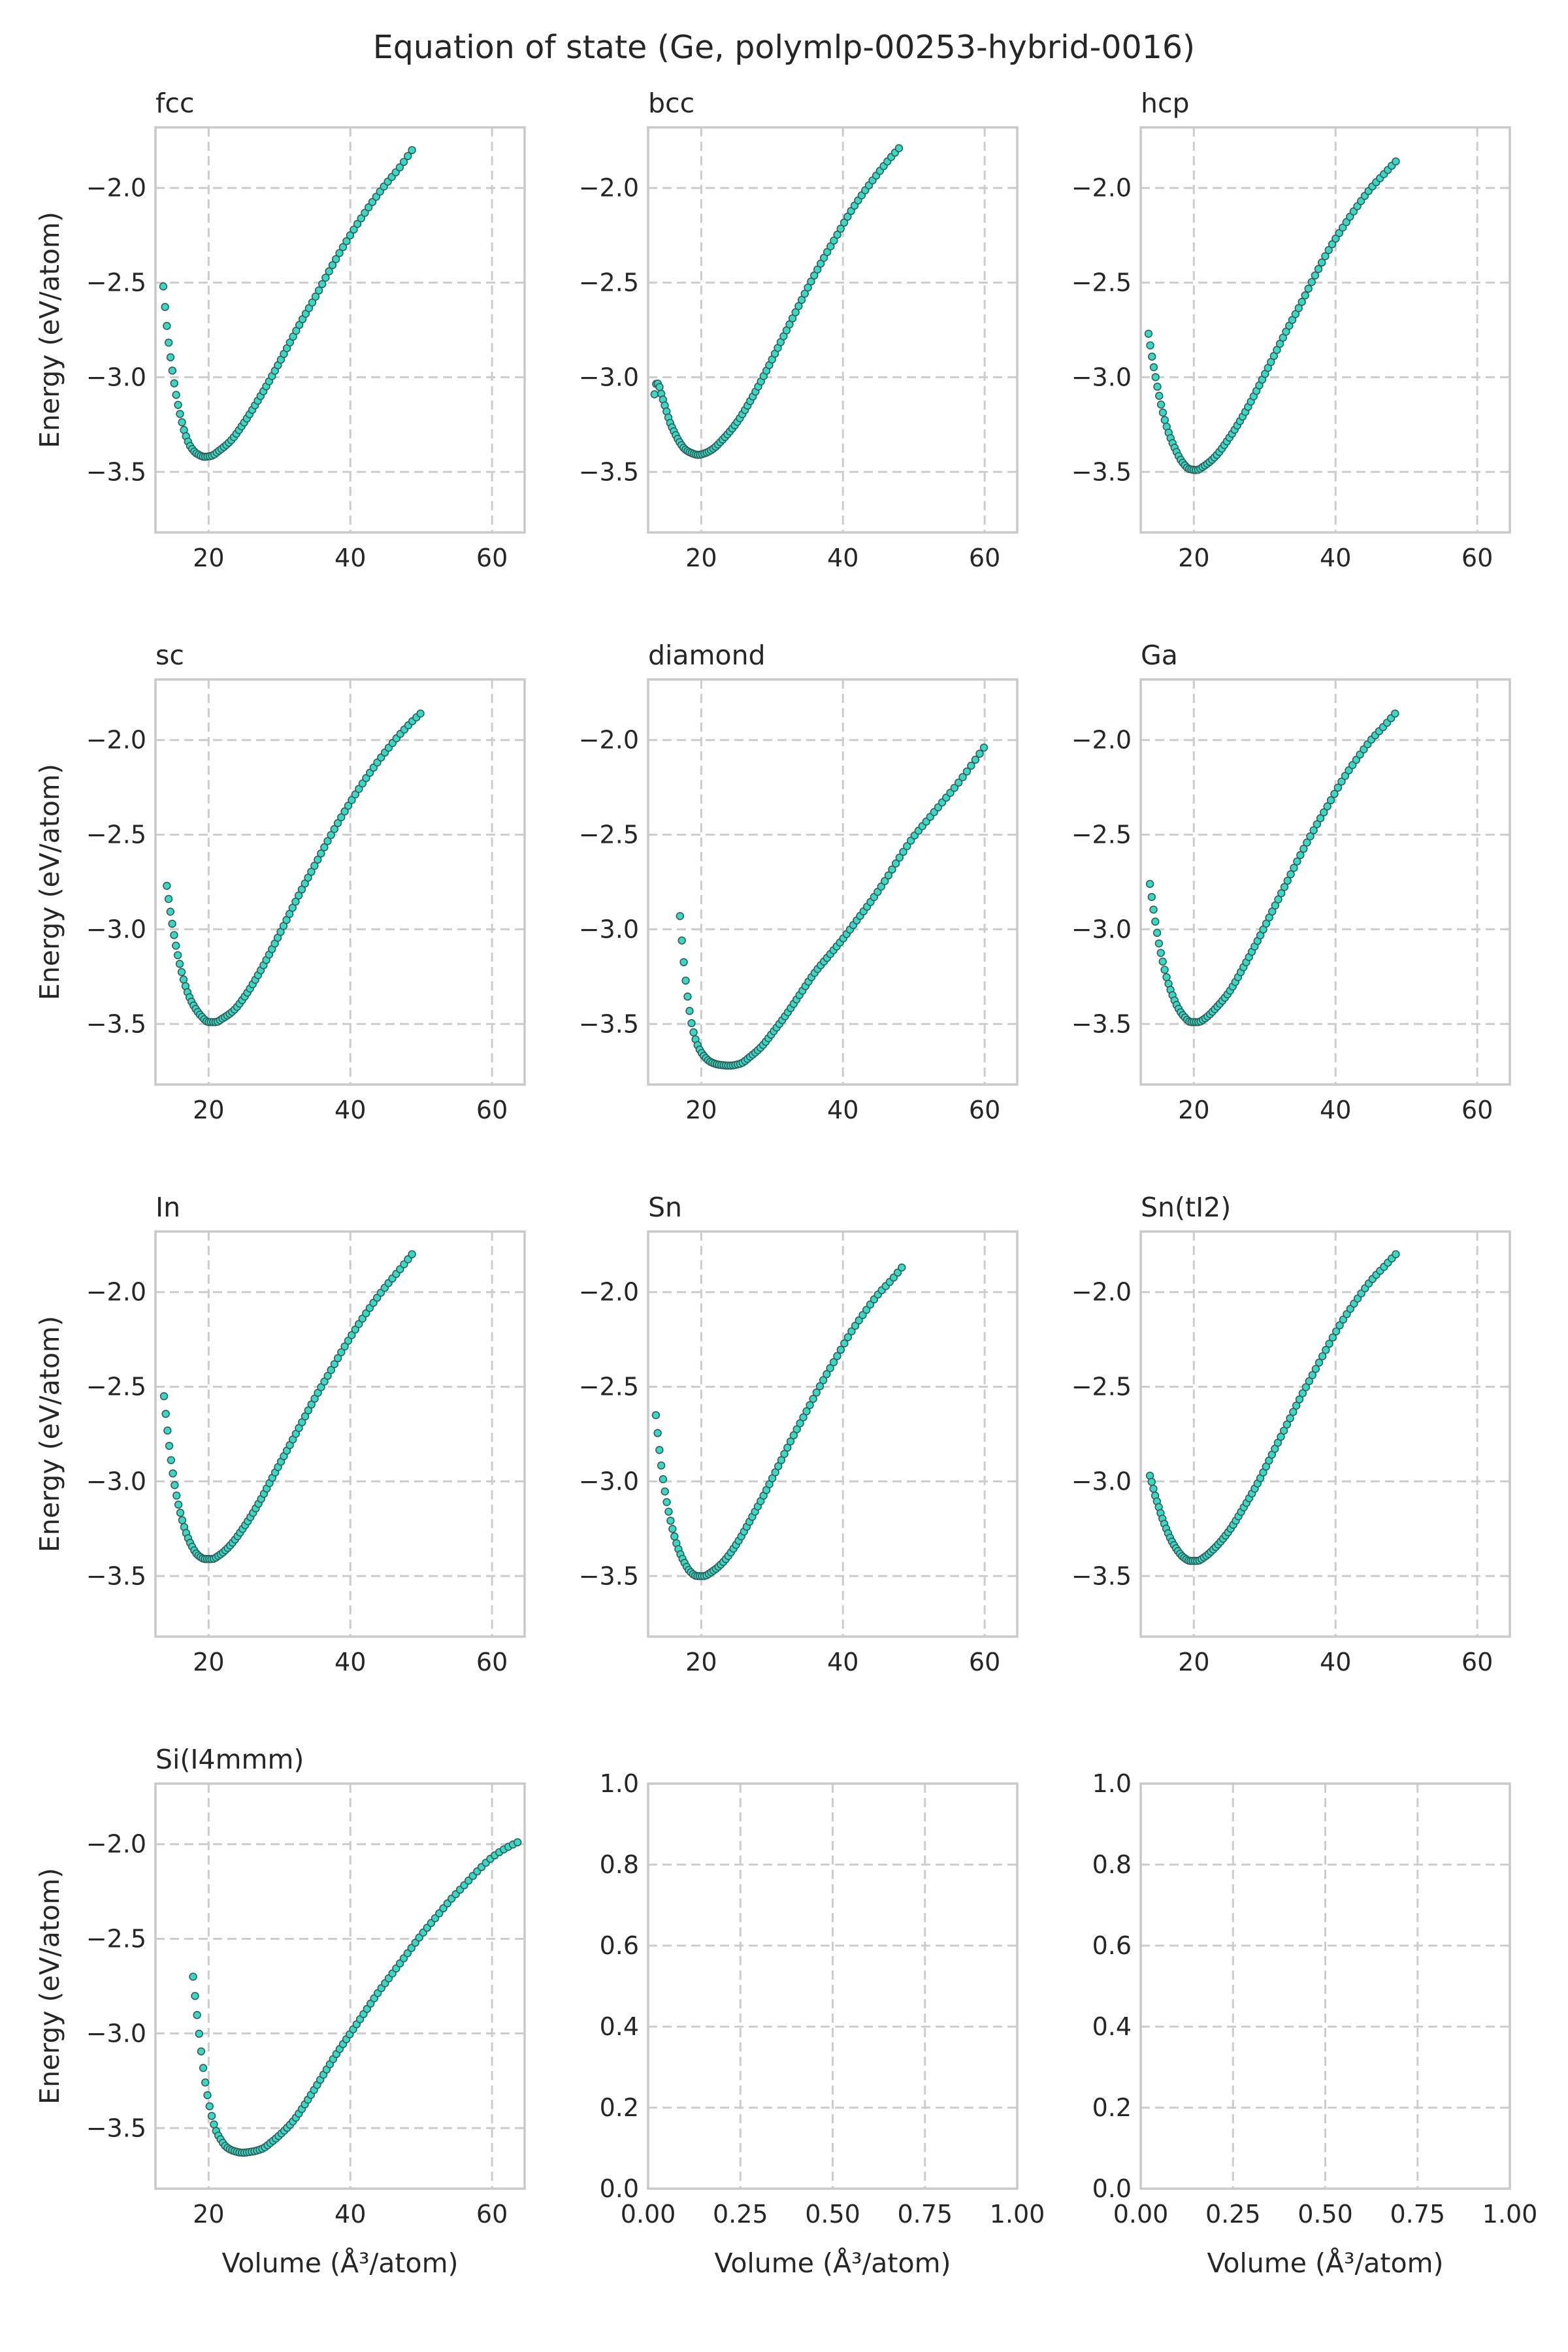  What do you see at coordinates (707, 655) in the screenshot?
I see `subplot-title-diamond: diamond` at bounding box center [707, 655].